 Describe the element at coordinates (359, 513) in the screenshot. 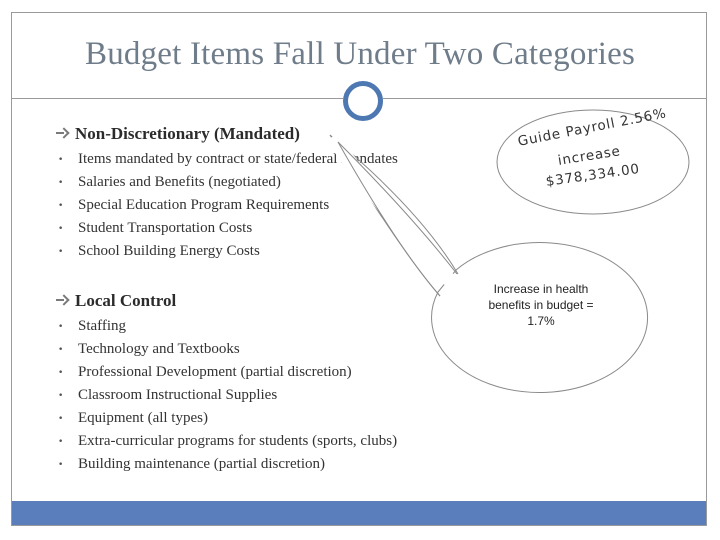

I see `footer-accent-bar` at that location.